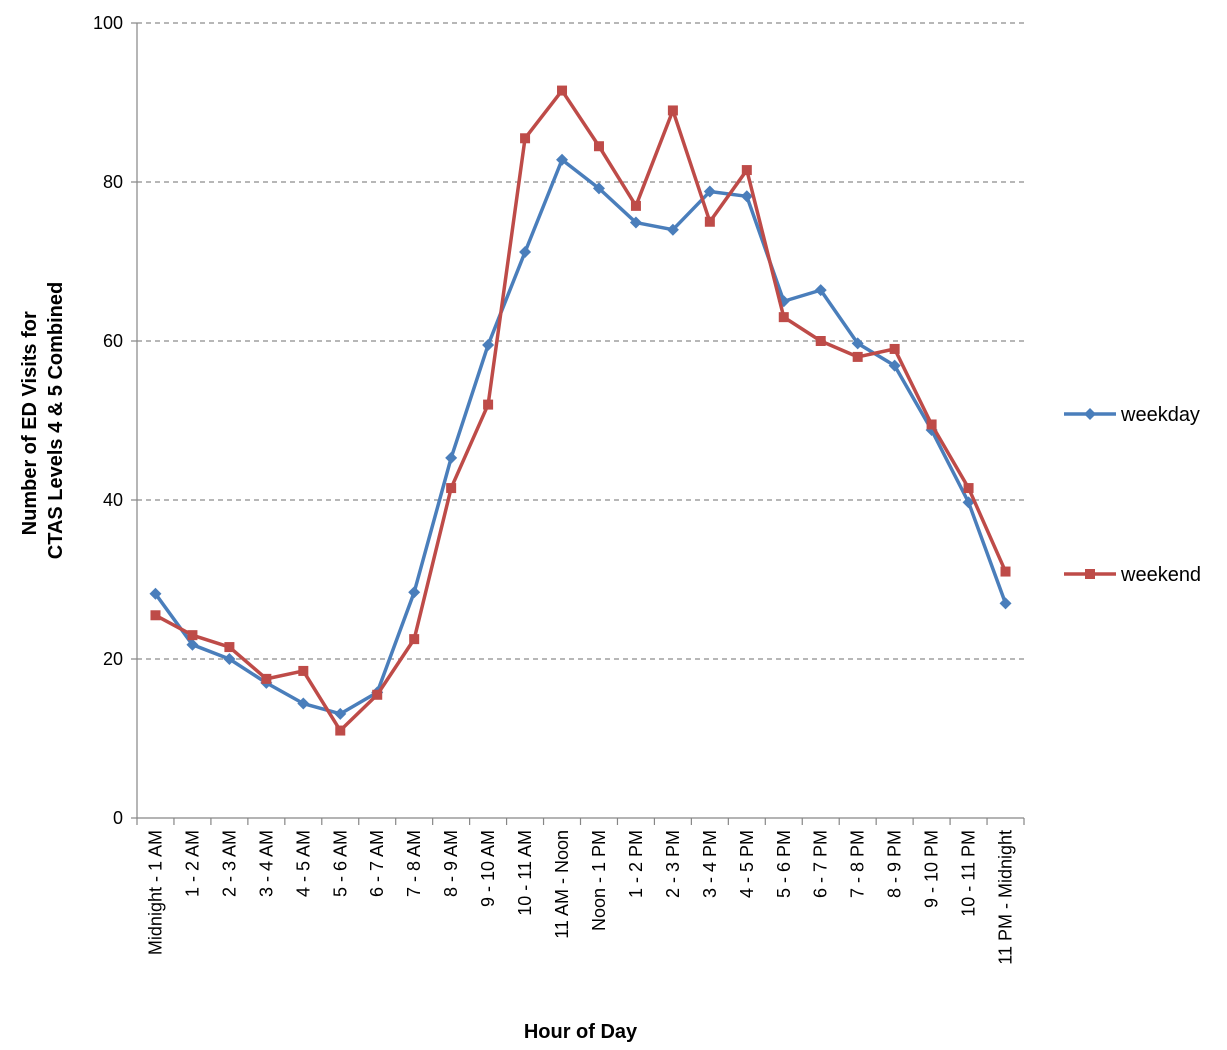 The width and height of the screenshot is (1227, 1050). I want to click on y-tick-label-40: 40, so click(113, 500).